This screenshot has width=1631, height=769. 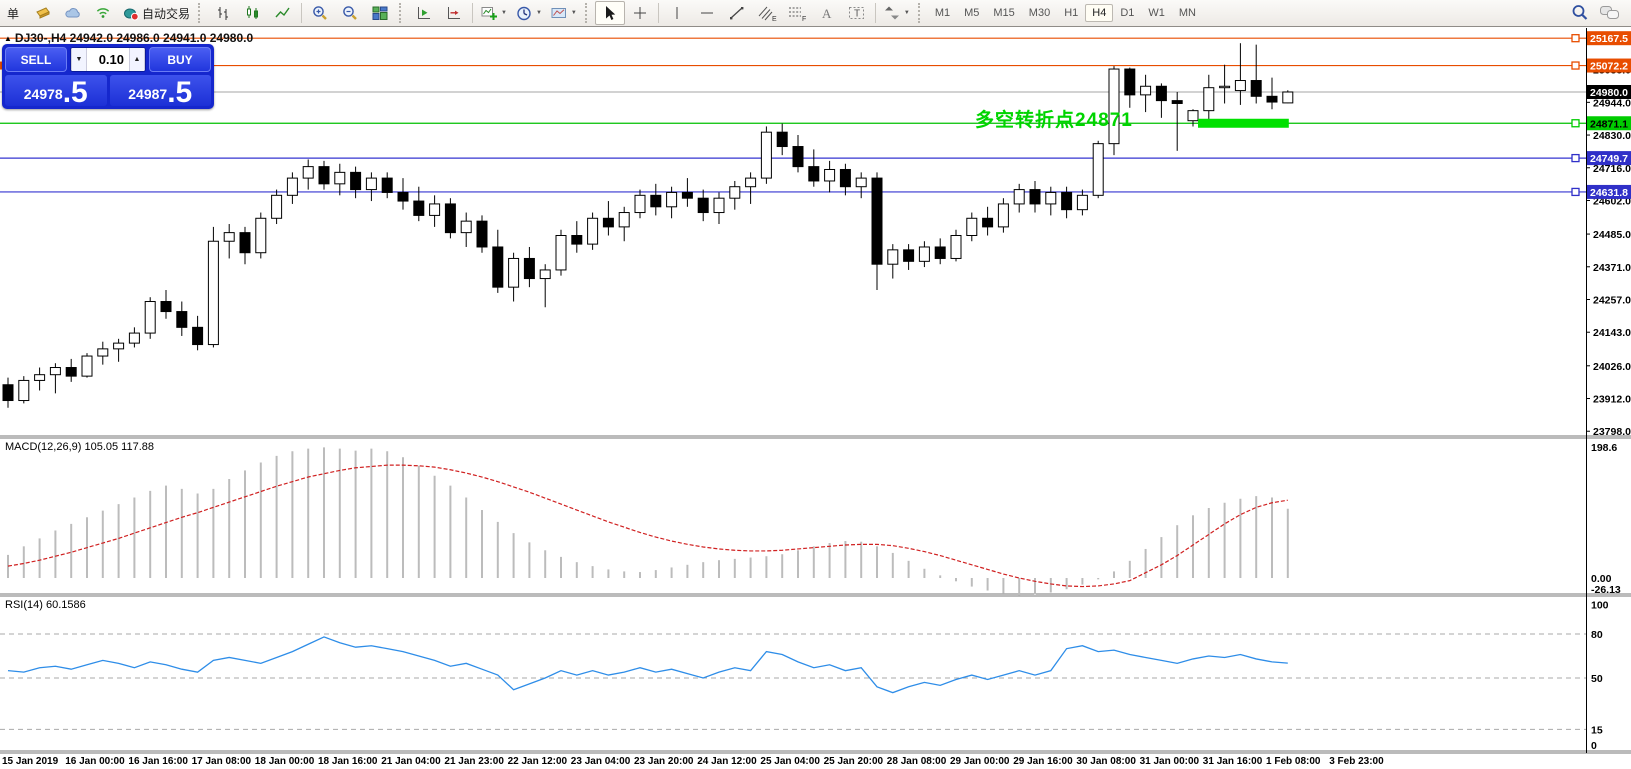 I want to click on time-axis-label: 31 Jan 00:00, so click(x=1170, y=761).